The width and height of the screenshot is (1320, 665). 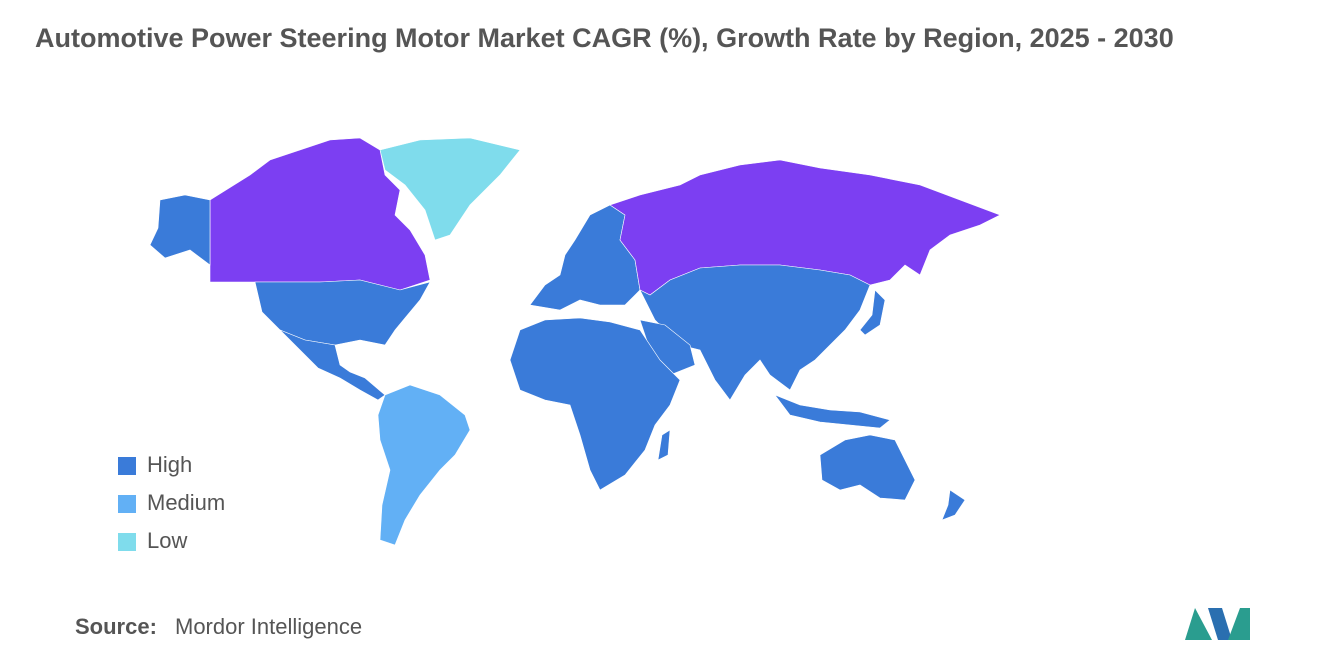 What do you see at coordinates (169, 464) in the screenshot?
I see `legend-label: High` at bounding box center [169, 464].